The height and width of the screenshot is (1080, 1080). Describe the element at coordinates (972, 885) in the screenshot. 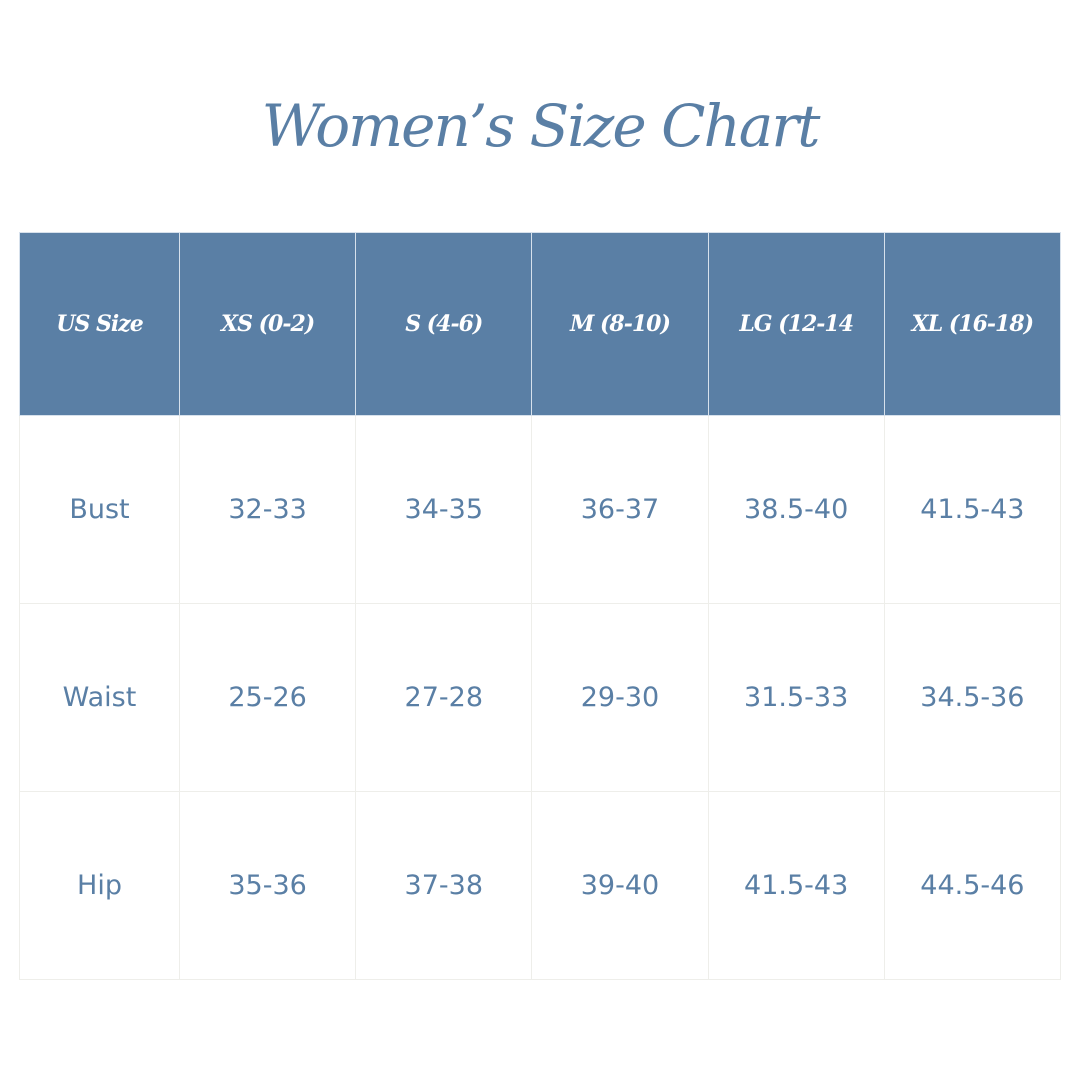

I see `table-cell: 44.5-46` at that location.